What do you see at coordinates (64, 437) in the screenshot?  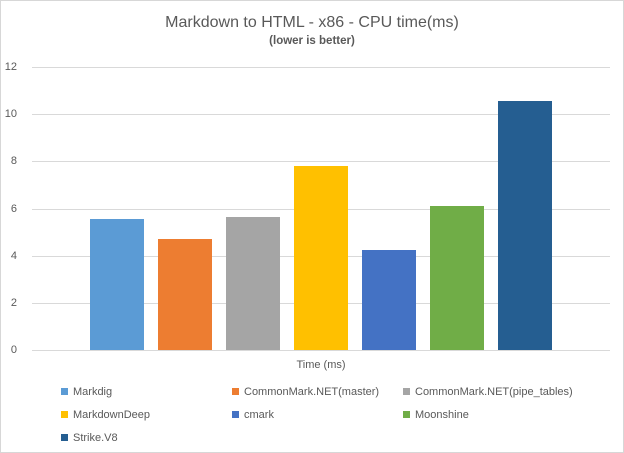 I see `legend-swatch-strike-v8` at bounding box center [64, 437].